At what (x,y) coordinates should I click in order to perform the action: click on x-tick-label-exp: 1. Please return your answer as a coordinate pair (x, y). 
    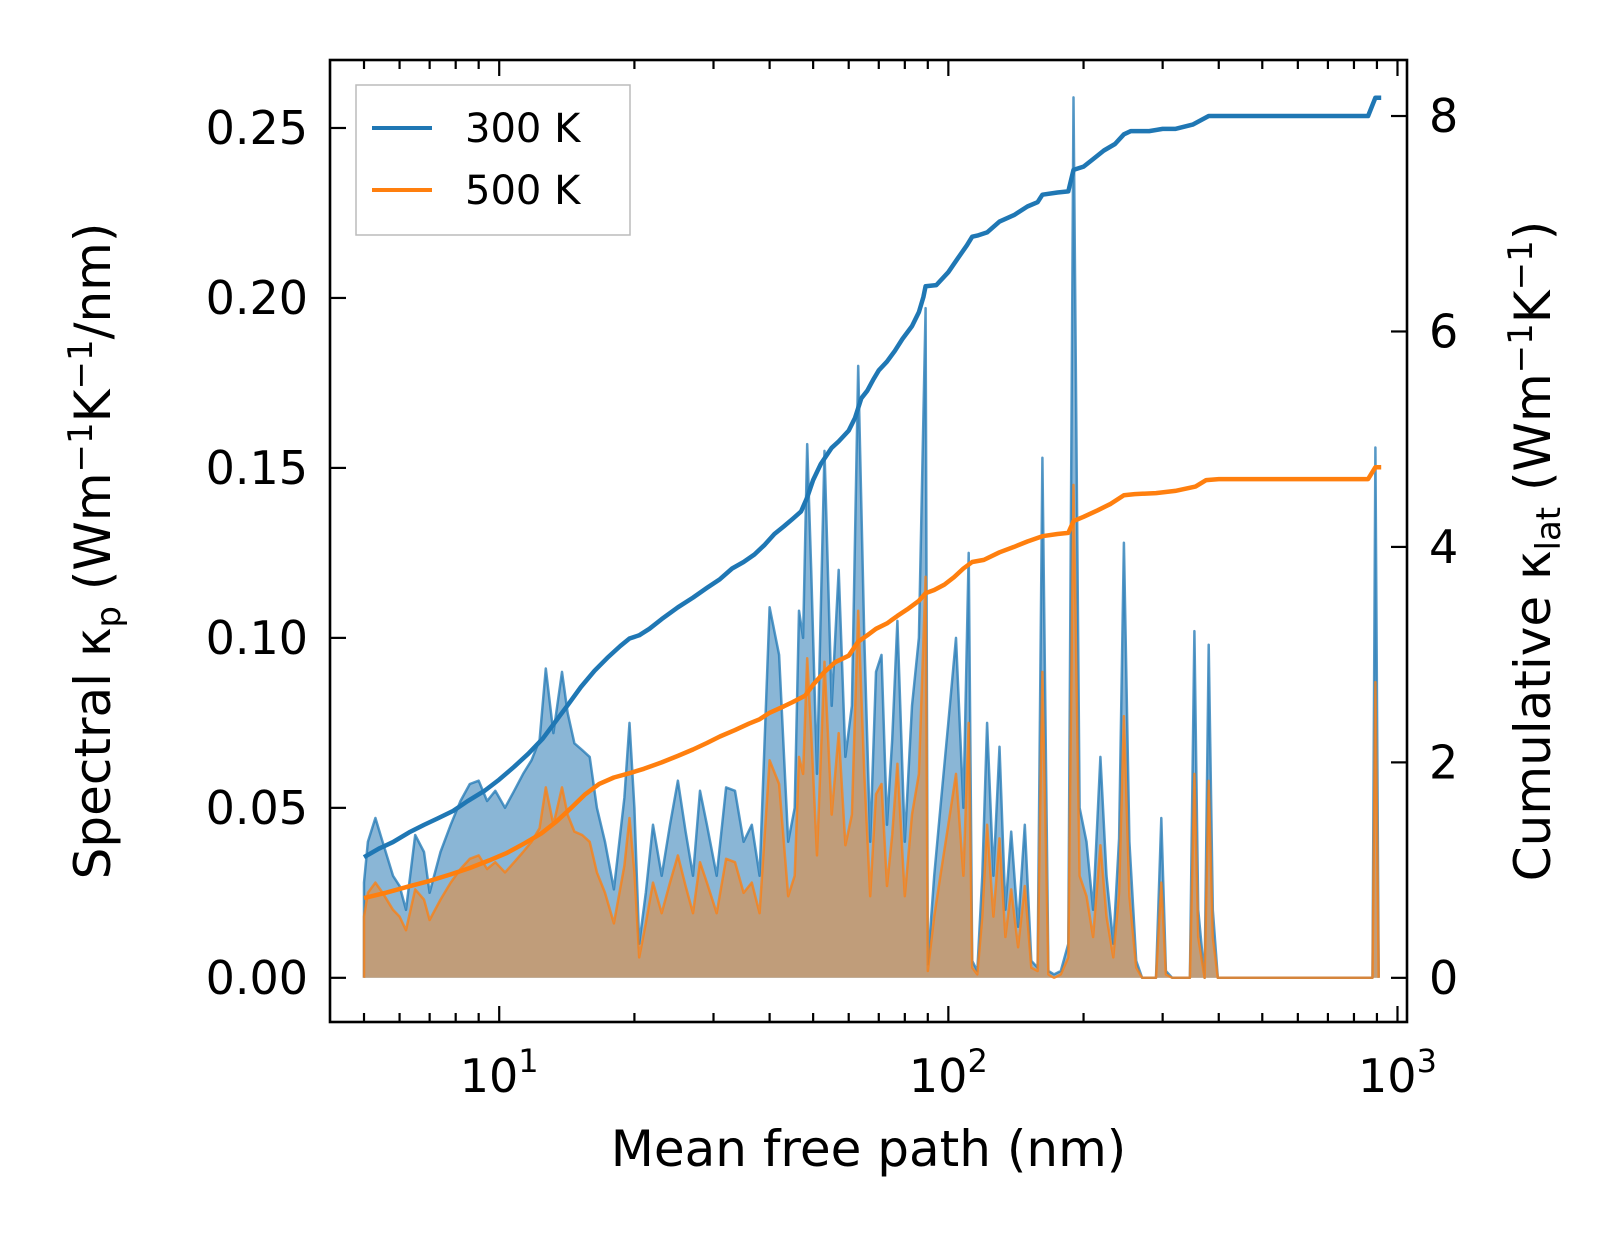
    Looking at the image, I should click on (528, 1061).